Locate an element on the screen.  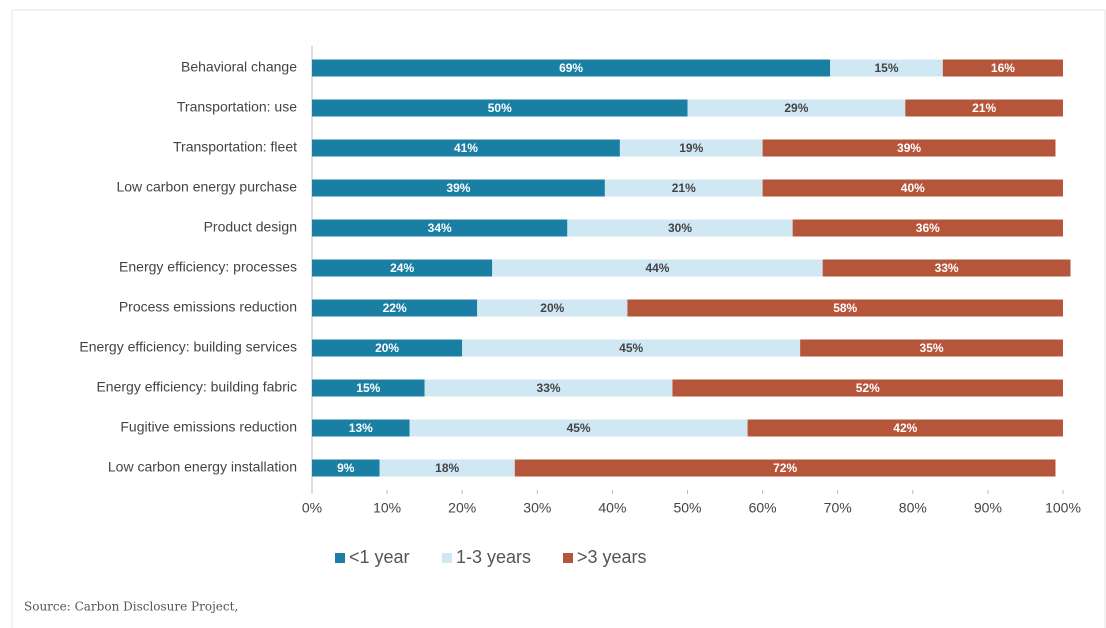
category-label: Energy efficiency: building services is located at coordinates (188, 347).